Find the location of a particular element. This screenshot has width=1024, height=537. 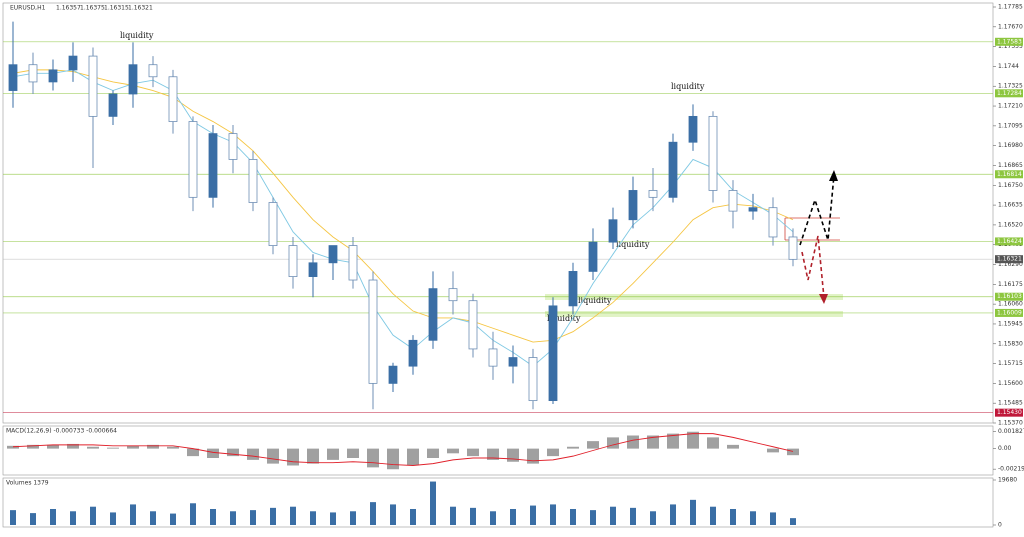

level-label: 1.16103 is located at coordinates (1009, 296).